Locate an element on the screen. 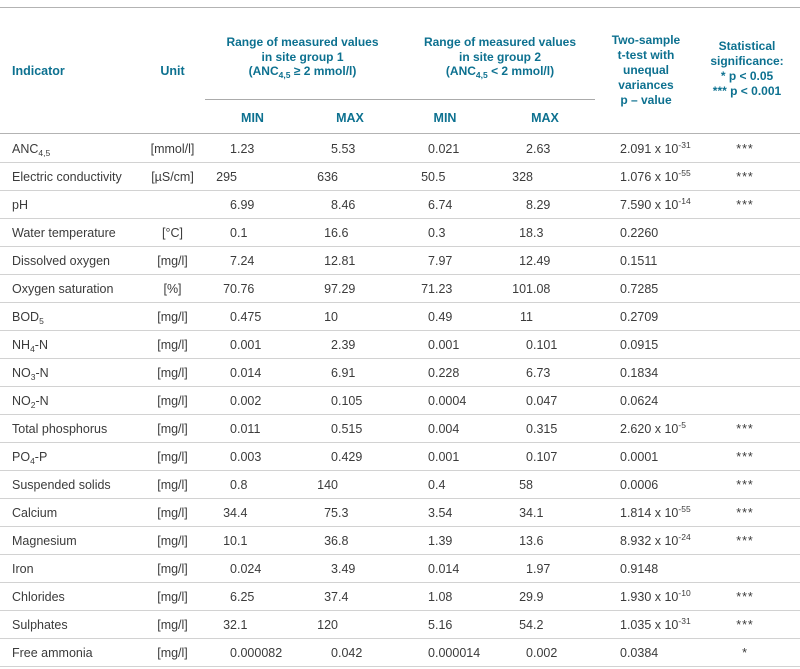 This screenshot has height=669, width=800. p-value-cell: 0.1511 is located at coordinates (639, 260).